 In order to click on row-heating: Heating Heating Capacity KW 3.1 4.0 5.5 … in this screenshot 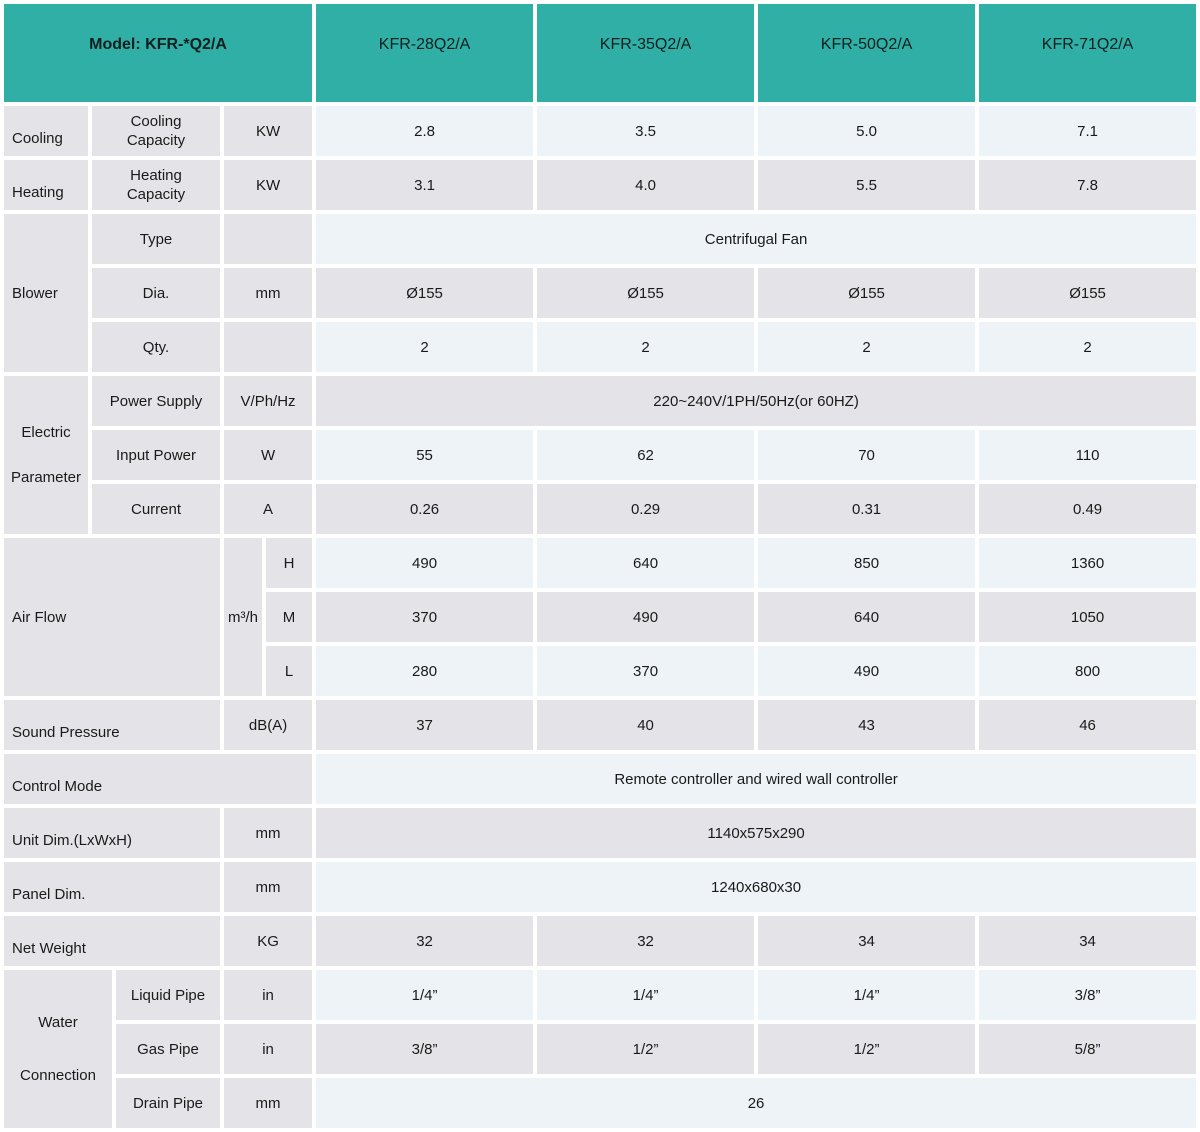, I will do `click(600, 185)`.